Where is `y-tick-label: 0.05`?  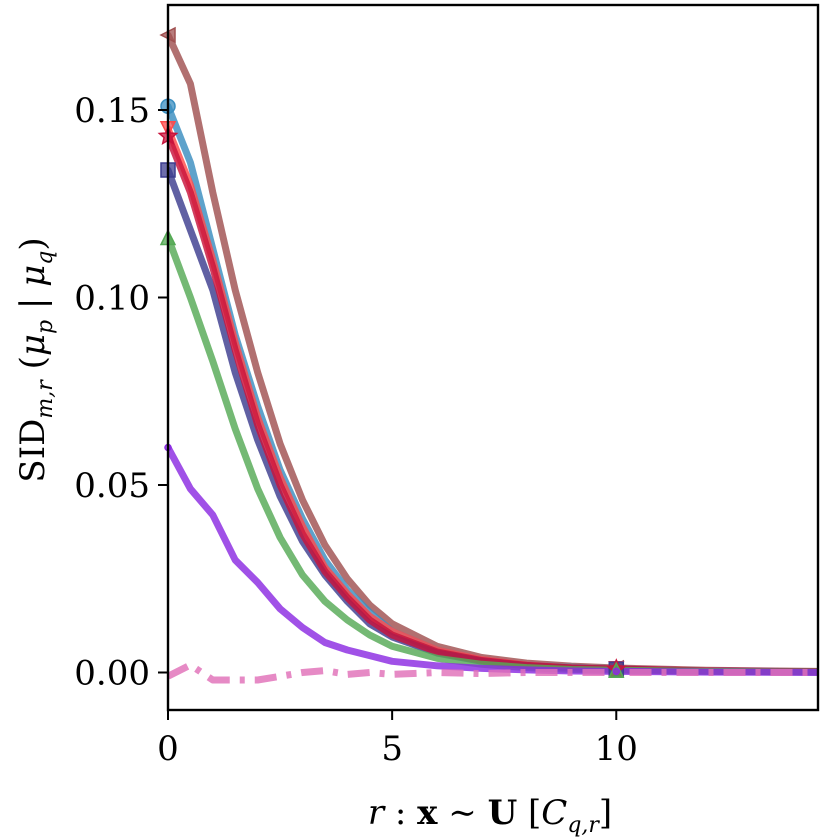 y-tick-label: 0.05 is located at coordinates (112, 486).